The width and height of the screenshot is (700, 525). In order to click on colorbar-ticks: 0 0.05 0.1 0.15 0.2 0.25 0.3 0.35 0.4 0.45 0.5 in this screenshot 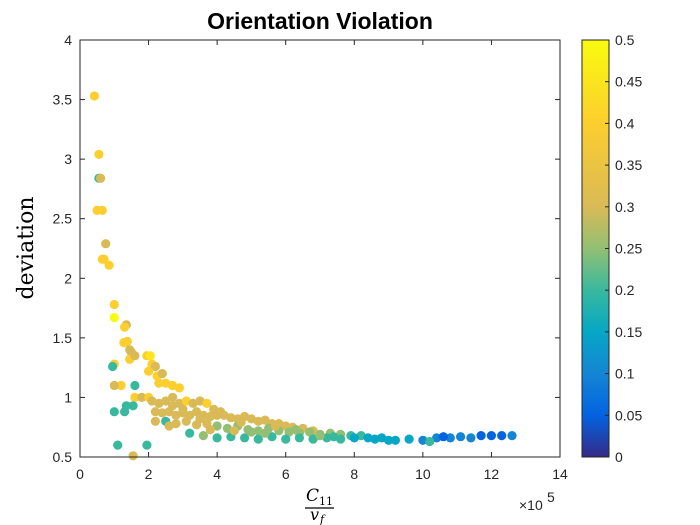, I will do `click(623, 248)`.